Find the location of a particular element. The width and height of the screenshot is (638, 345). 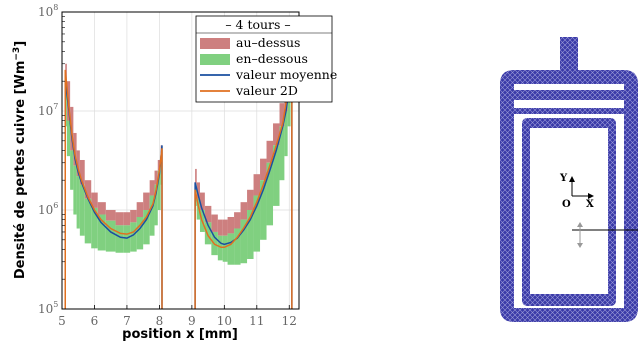

y-tick-exp: 5 is located at coordinates (55, 304).